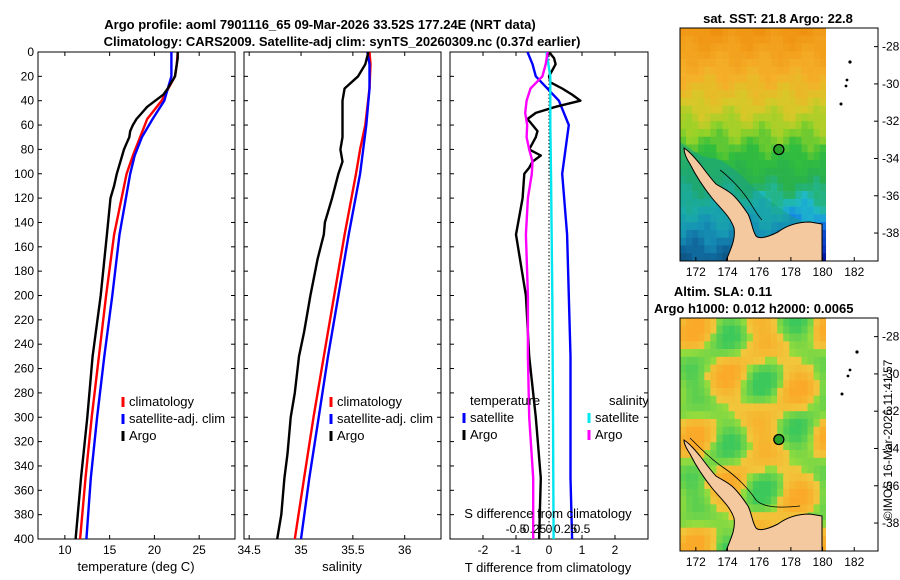  I want to click on series-t-satellite, so click(550, 295).